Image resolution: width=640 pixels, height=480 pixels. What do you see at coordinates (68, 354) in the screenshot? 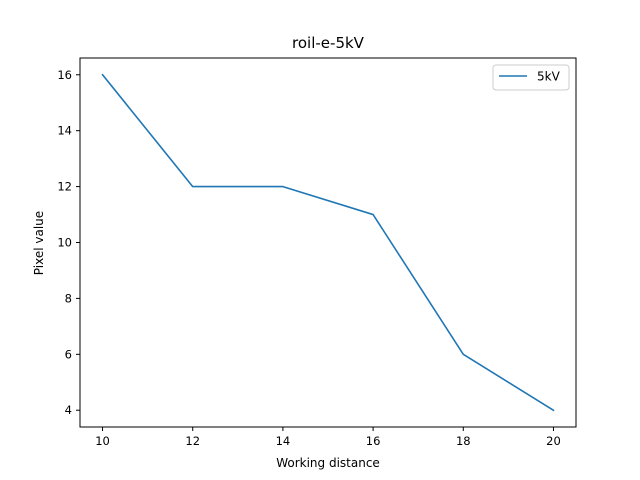
I see `y-tick-label: 6` at bounding box center [68, 354].